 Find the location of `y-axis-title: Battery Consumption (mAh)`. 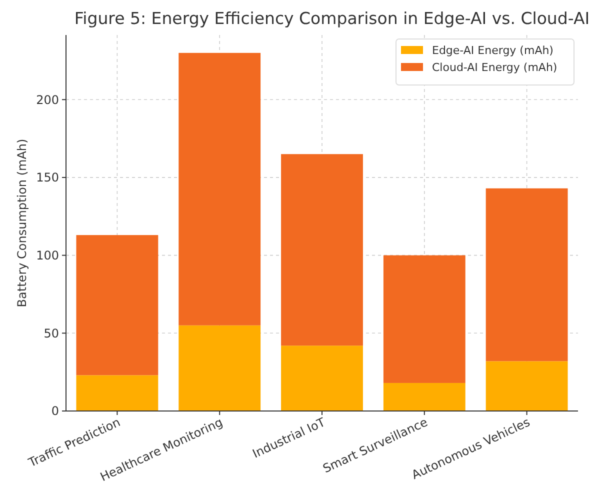

y-axis-title: Battery Consumption (mAh) is located at coordinates (22, 223).